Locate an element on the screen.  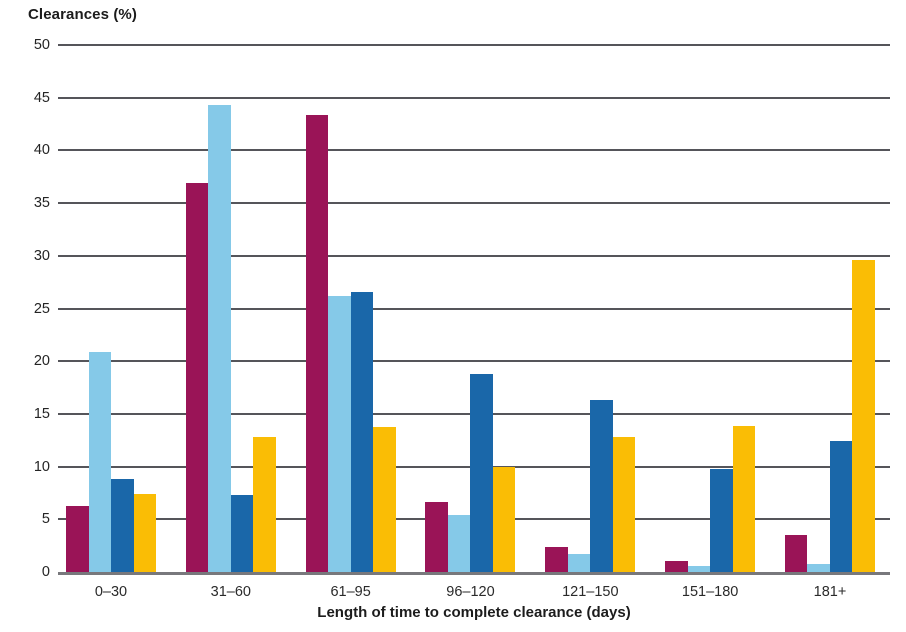
bar-light-blue-61–95 is located at coordinates (339, 433).